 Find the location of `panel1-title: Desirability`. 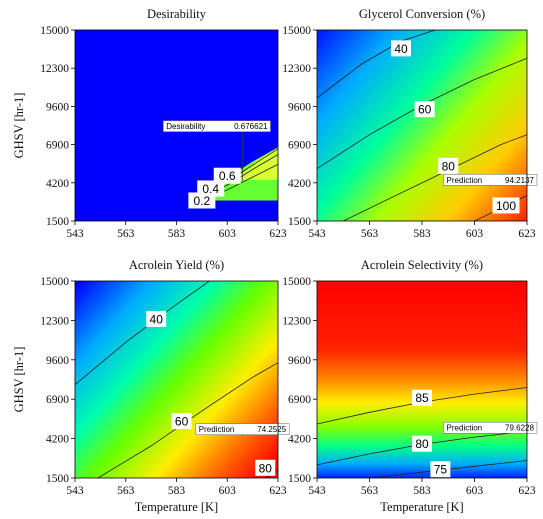

panel1-title: Desirability is located at coordinates (177, 14).